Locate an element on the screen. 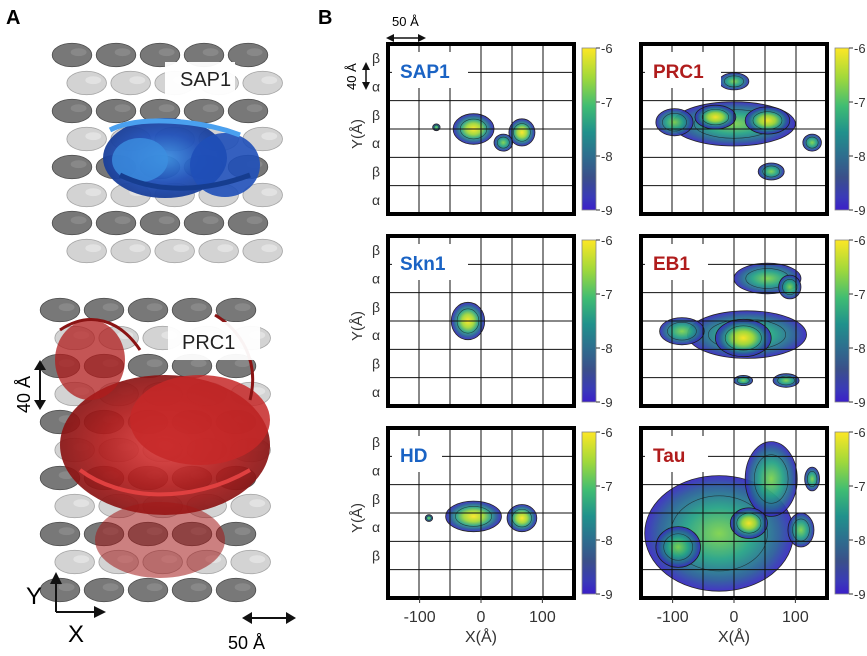 The width and height of the screenshot is (867, 656). y-scale-arrow is located at coordinates (40, 385).